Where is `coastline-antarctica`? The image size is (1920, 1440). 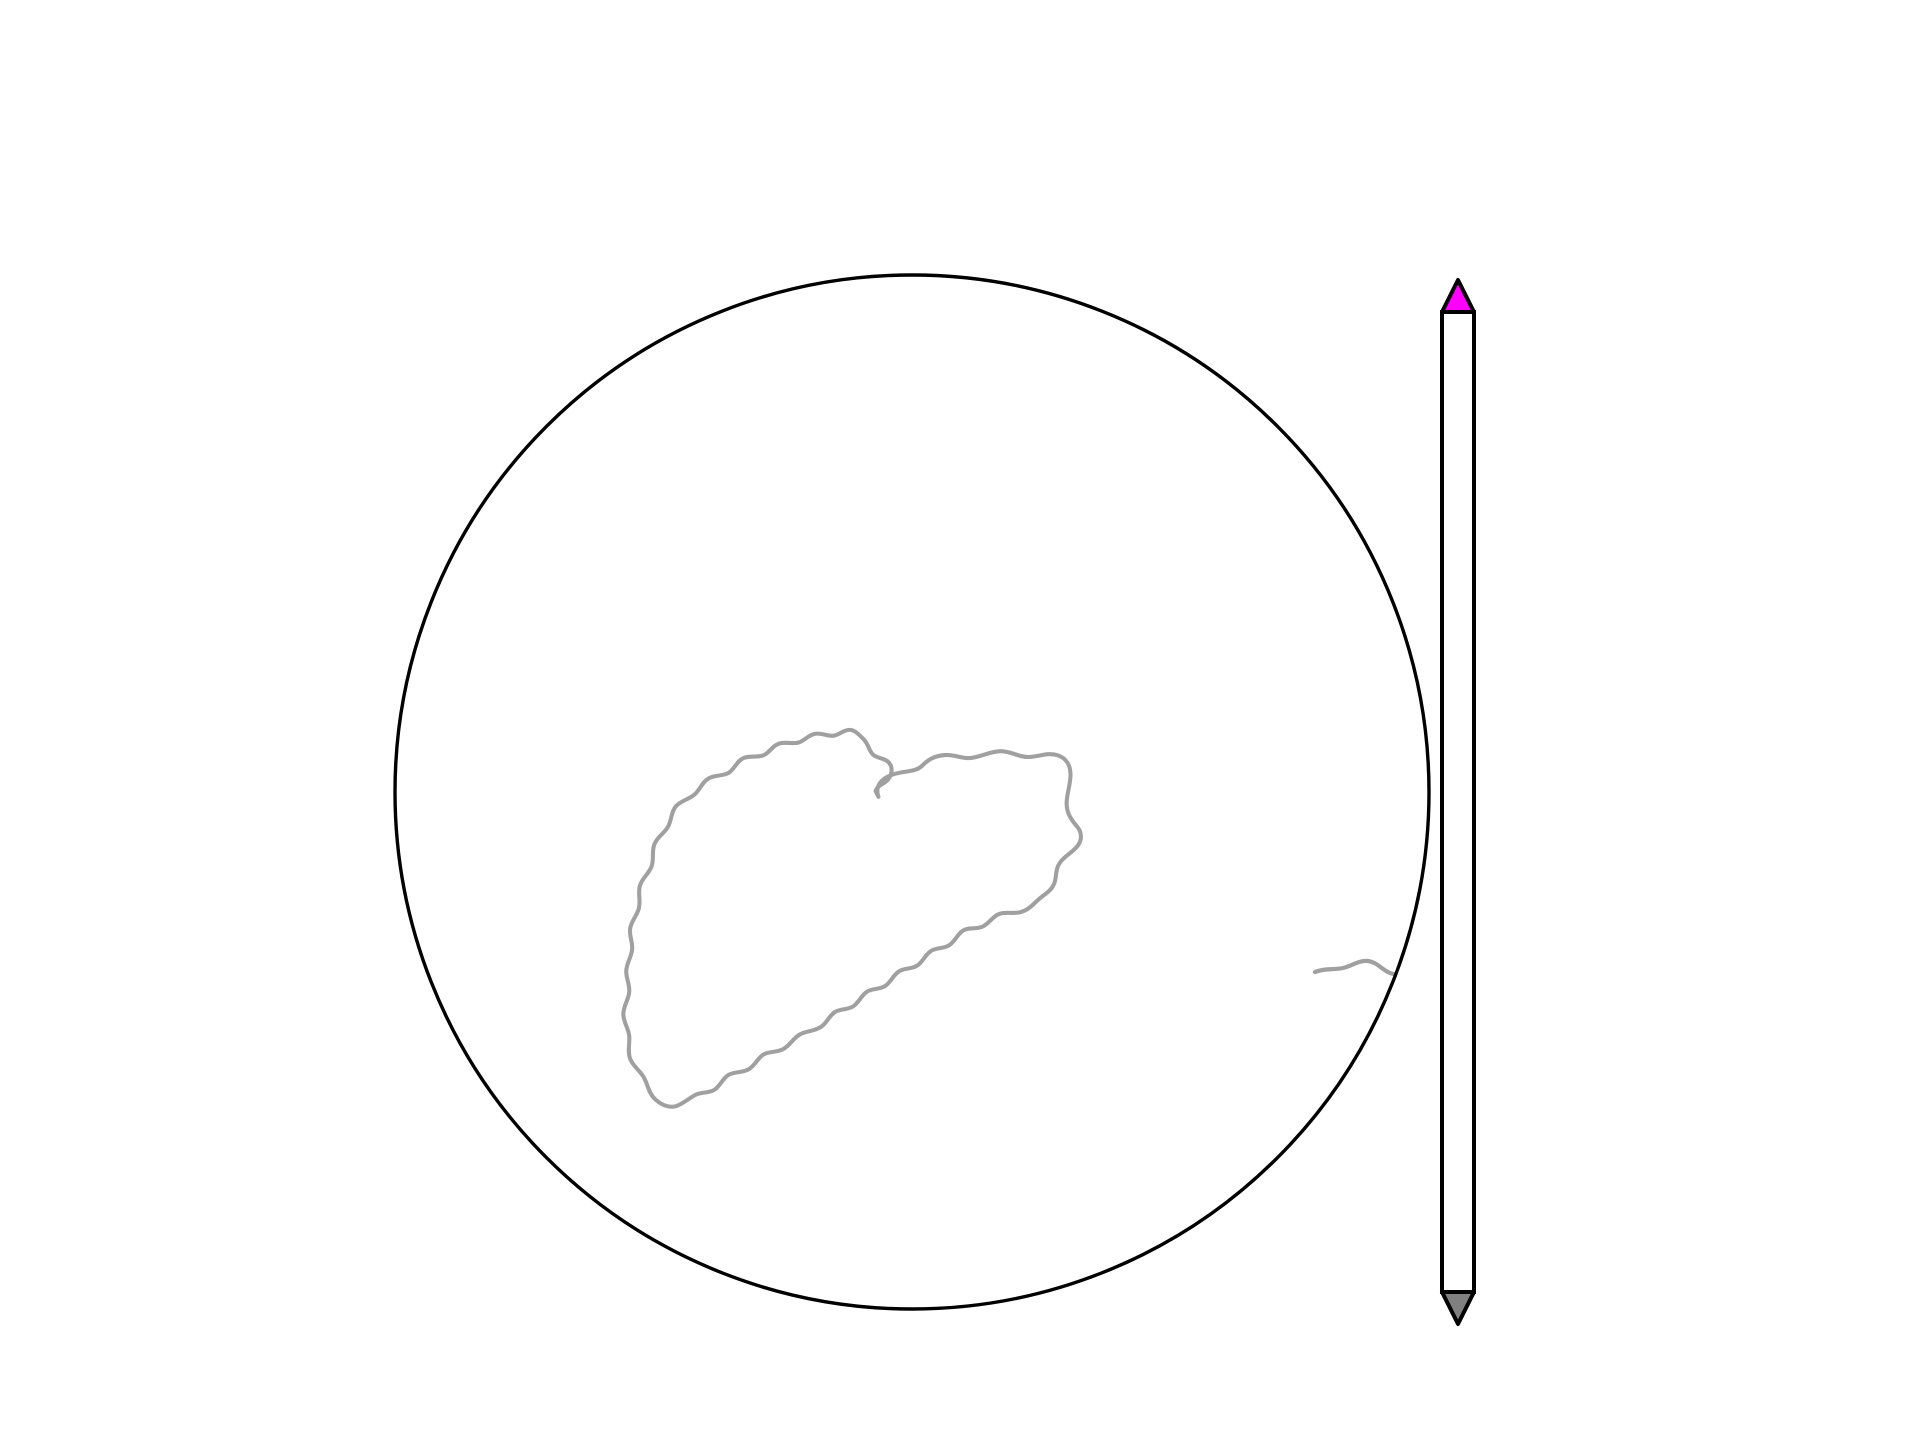 coastline-antarctica is located at coordinates (852, 918).